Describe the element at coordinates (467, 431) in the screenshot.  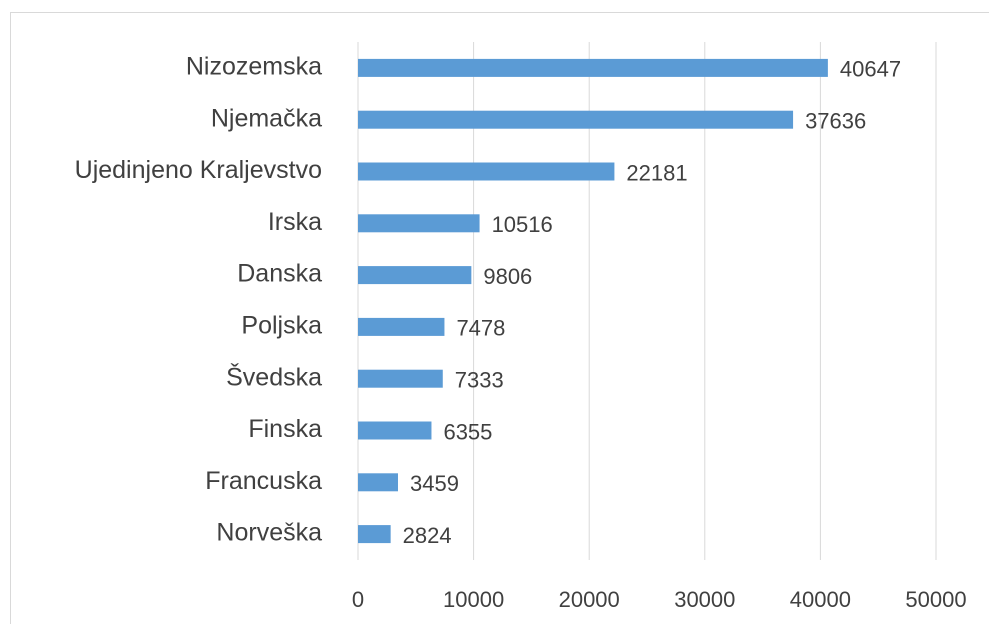
I see `data-label: 6355` at that location.